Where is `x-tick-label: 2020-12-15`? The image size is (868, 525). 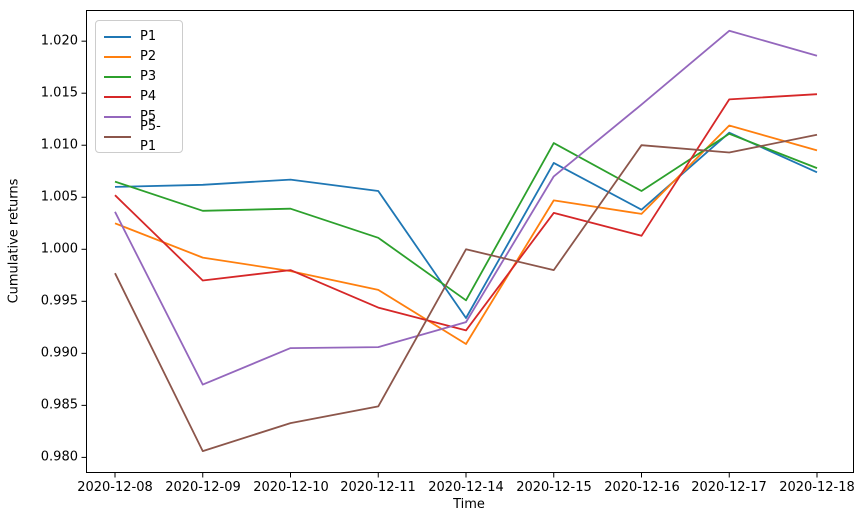
x-tick-label: 2020-12-15 is located at coordinates (554, 487).